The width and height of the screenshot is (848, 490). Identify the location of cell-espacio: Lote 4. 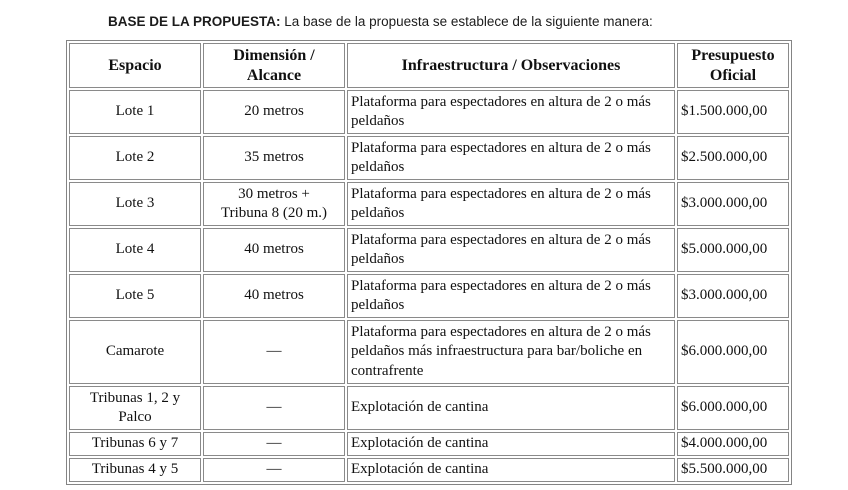
(135, 250).